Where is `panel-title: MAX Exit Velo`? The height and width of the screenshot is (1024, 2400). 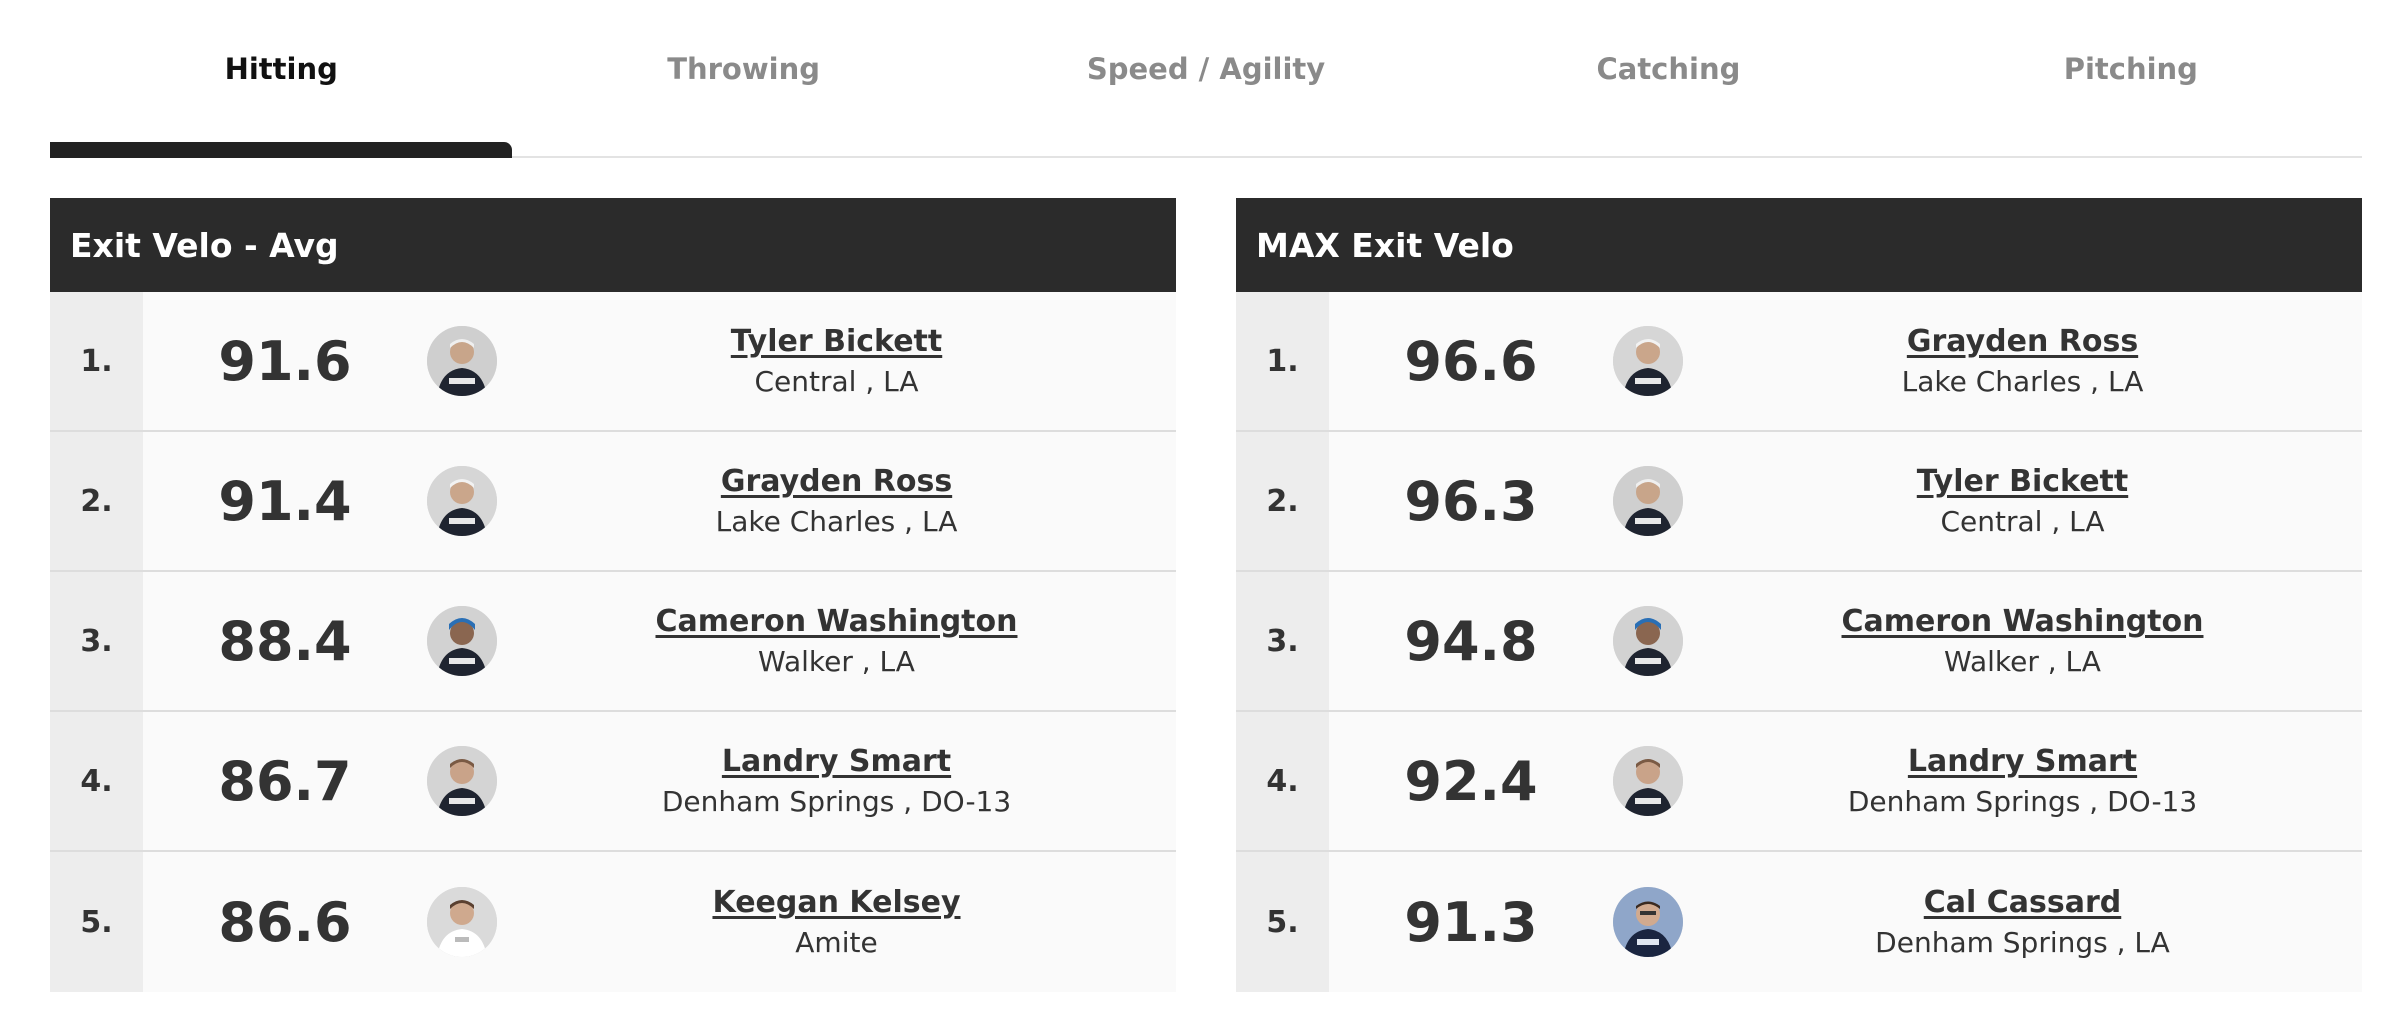 panel-title: MAX Exit Velo is located at coordinates (1799, 245).